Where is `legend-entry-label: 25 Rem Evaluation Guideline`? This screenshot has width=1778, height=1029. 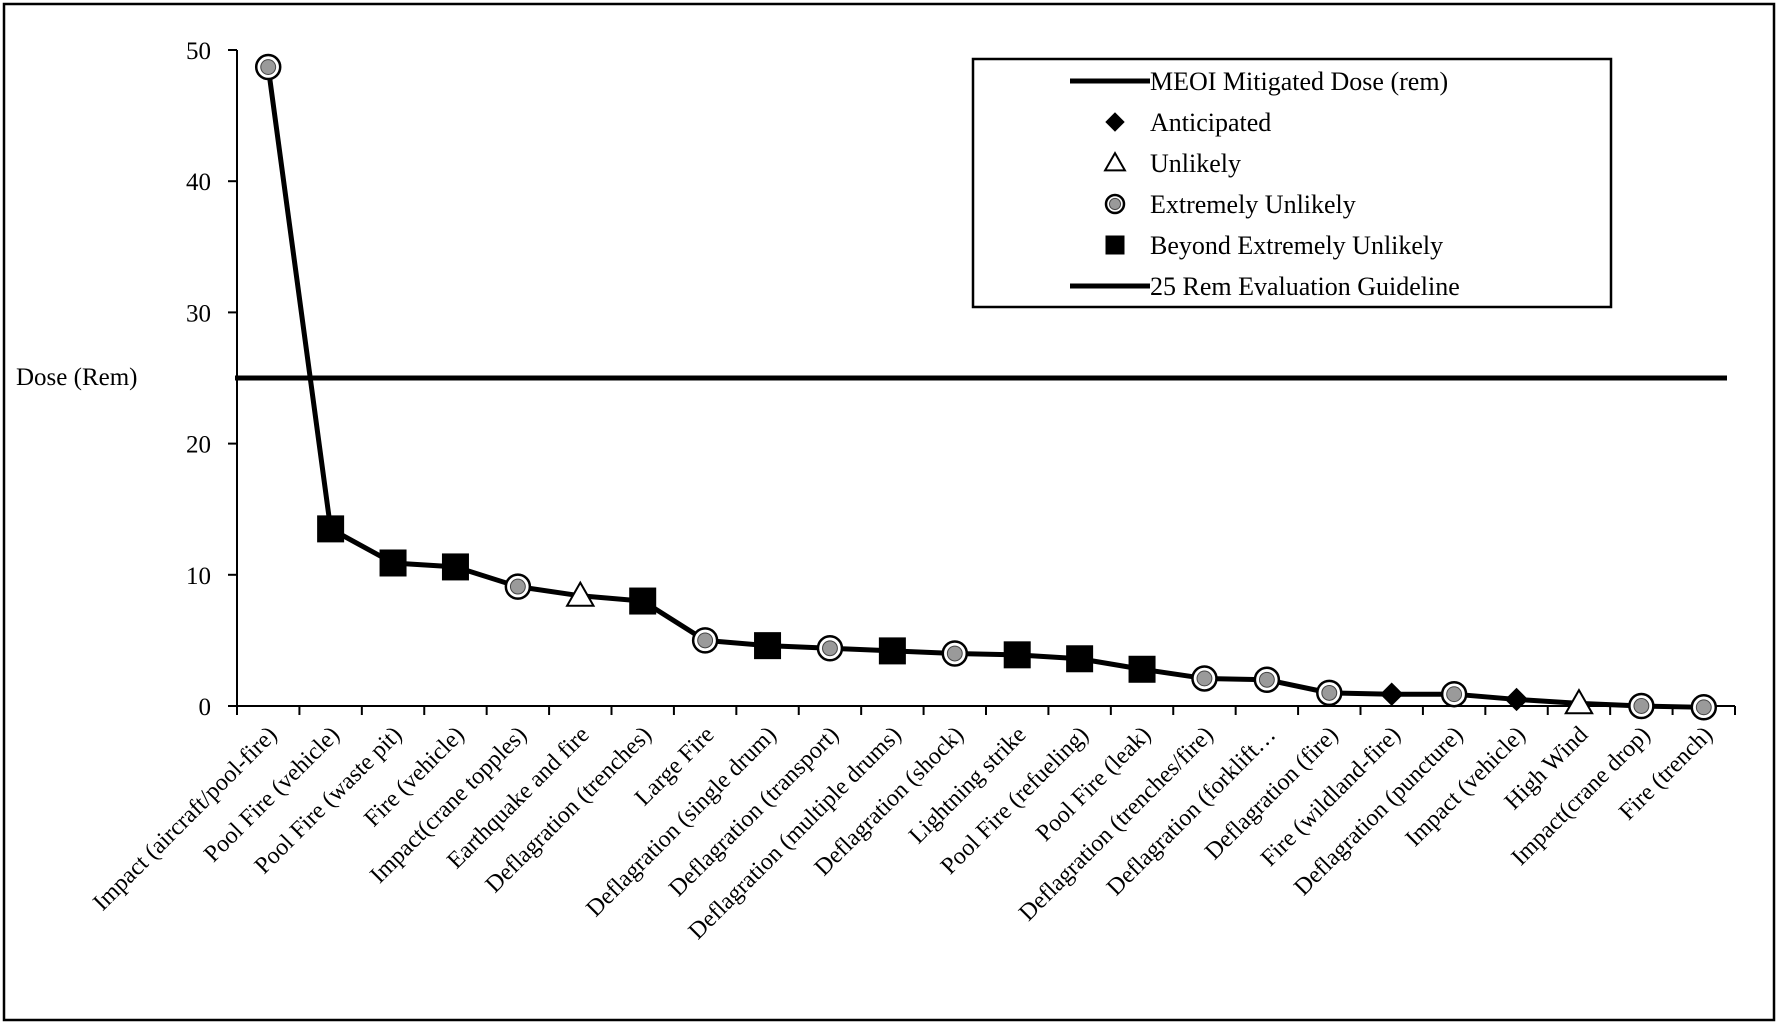
legend-entry-label: 25 Rem Evaluation Guideline is located at coordinates (1305, 286).